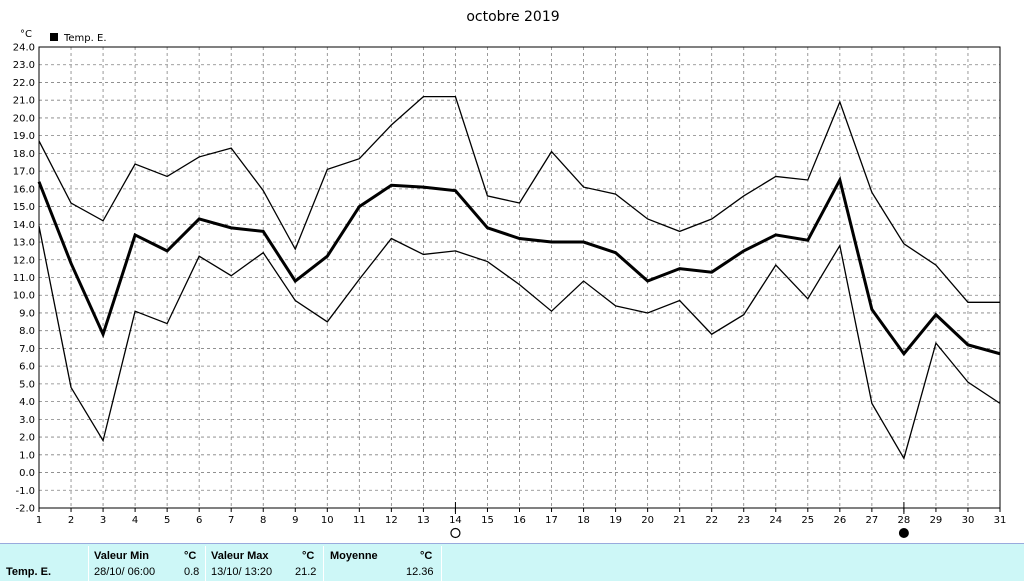  I want to click on y-tick-label: 23.0, so click(24, 65).